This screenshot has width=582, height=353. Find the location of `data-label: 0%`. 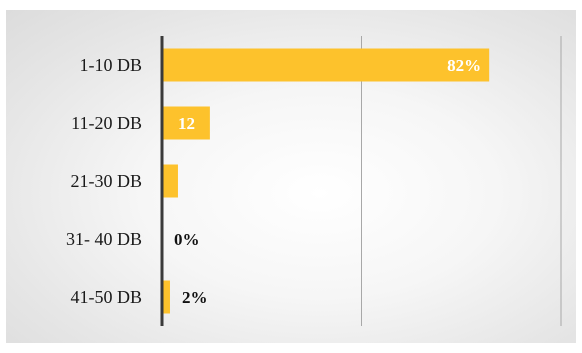

data-label: 0% is located at coordinates (187, 239).